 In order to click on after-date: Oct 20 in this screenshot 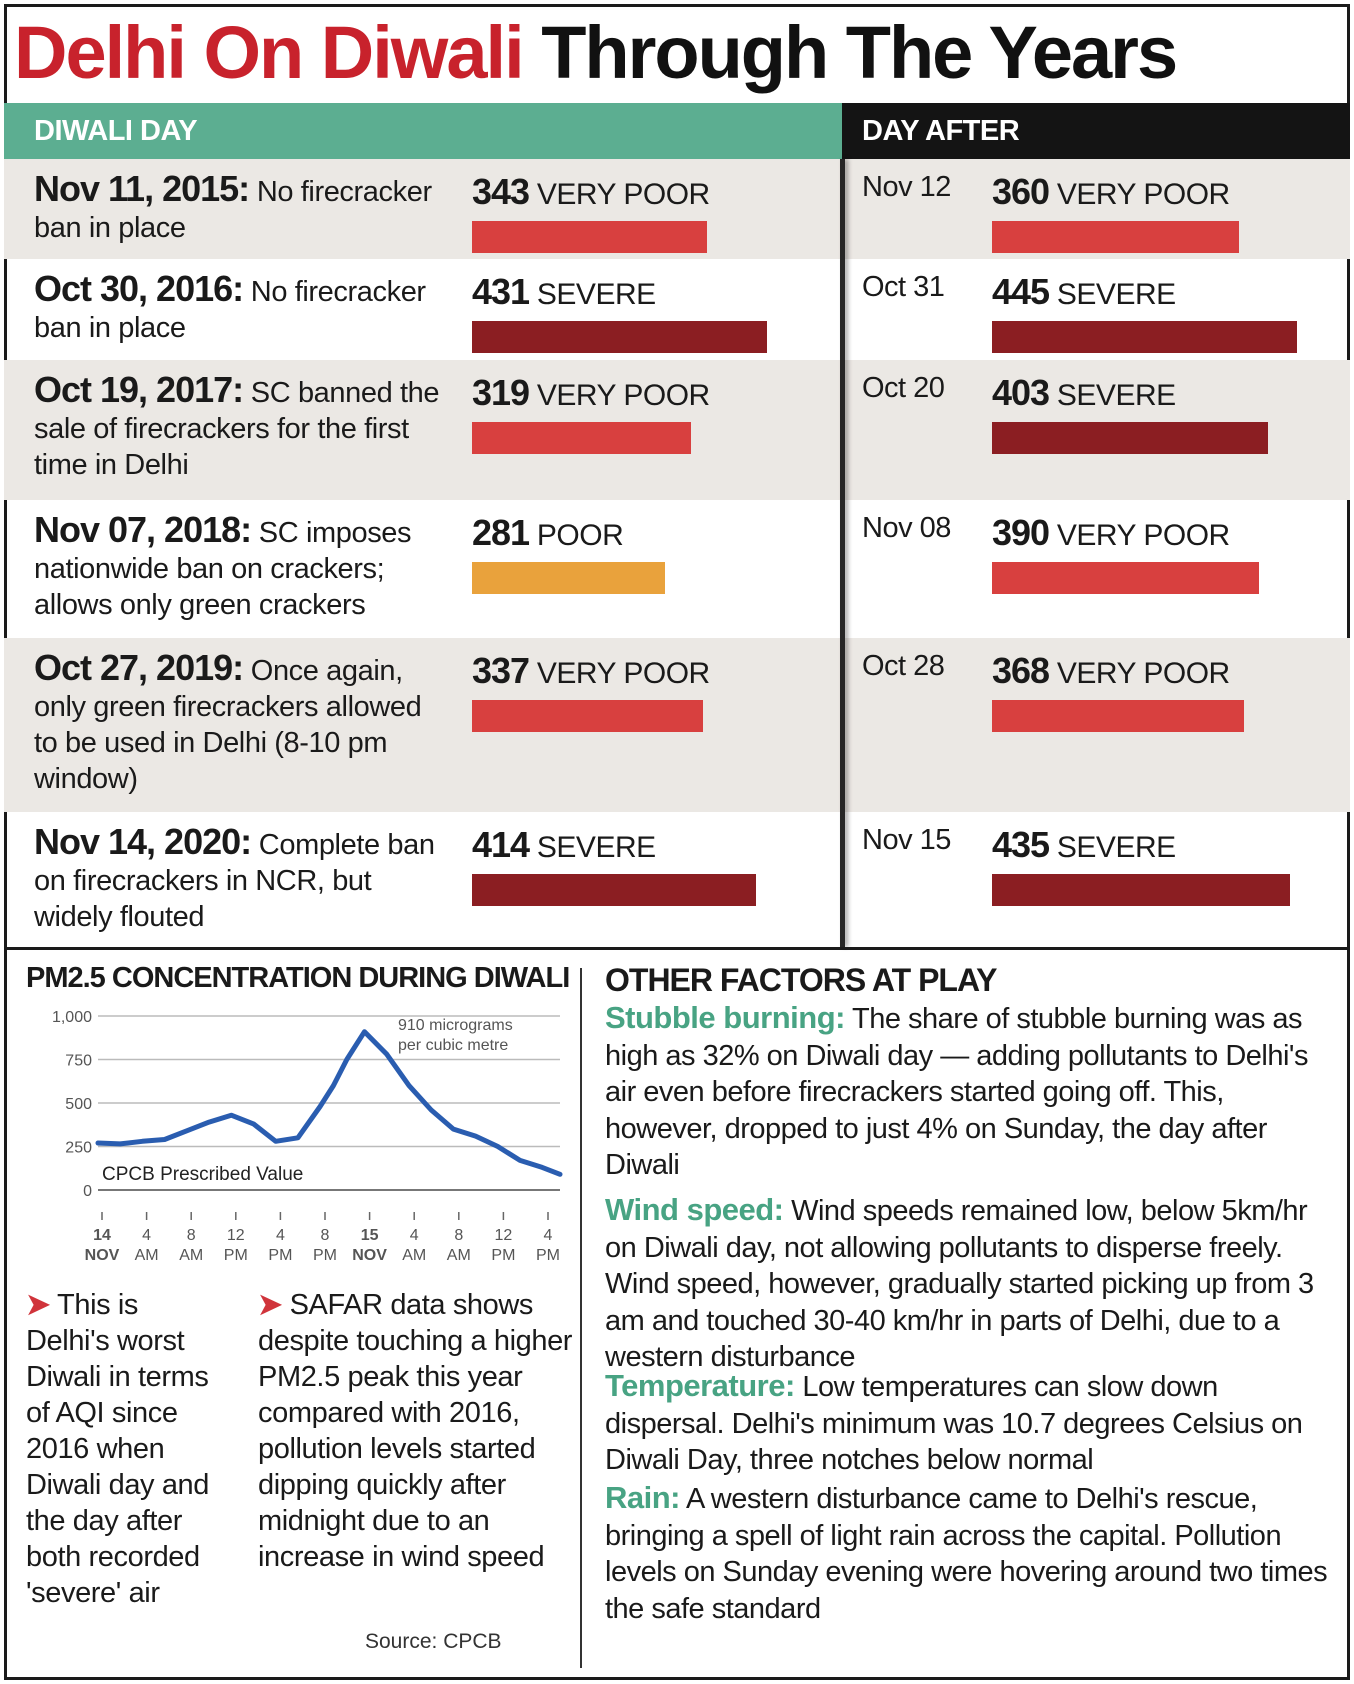, I will do `click(903, 388)`.